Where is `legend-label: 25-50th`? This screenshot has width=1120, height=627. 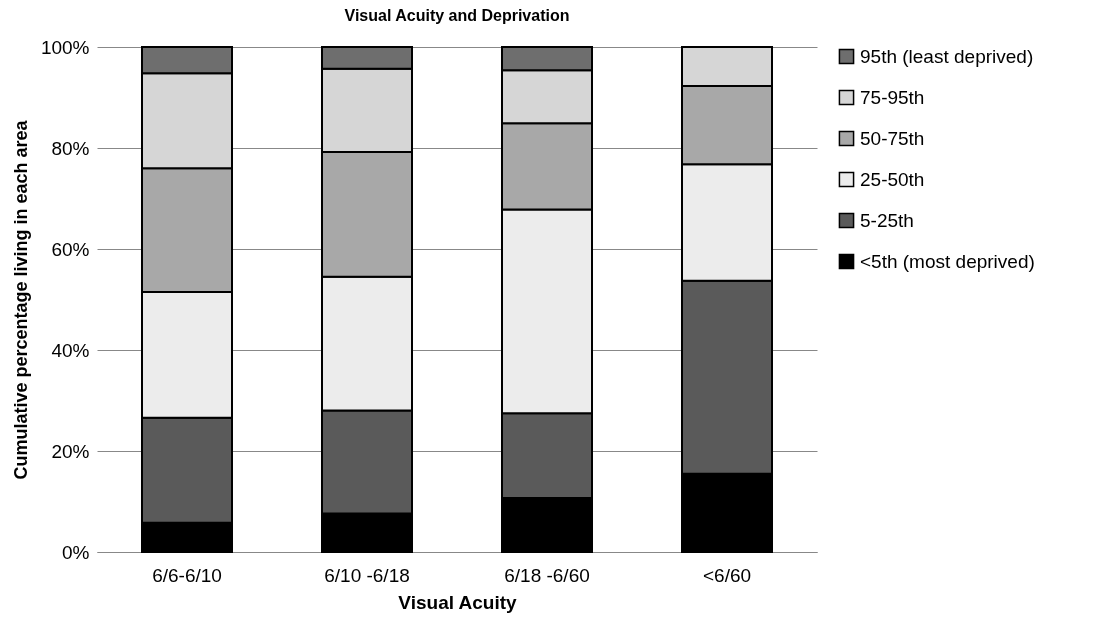 legend-label: 25-50th is located at coordinates (892, 179).